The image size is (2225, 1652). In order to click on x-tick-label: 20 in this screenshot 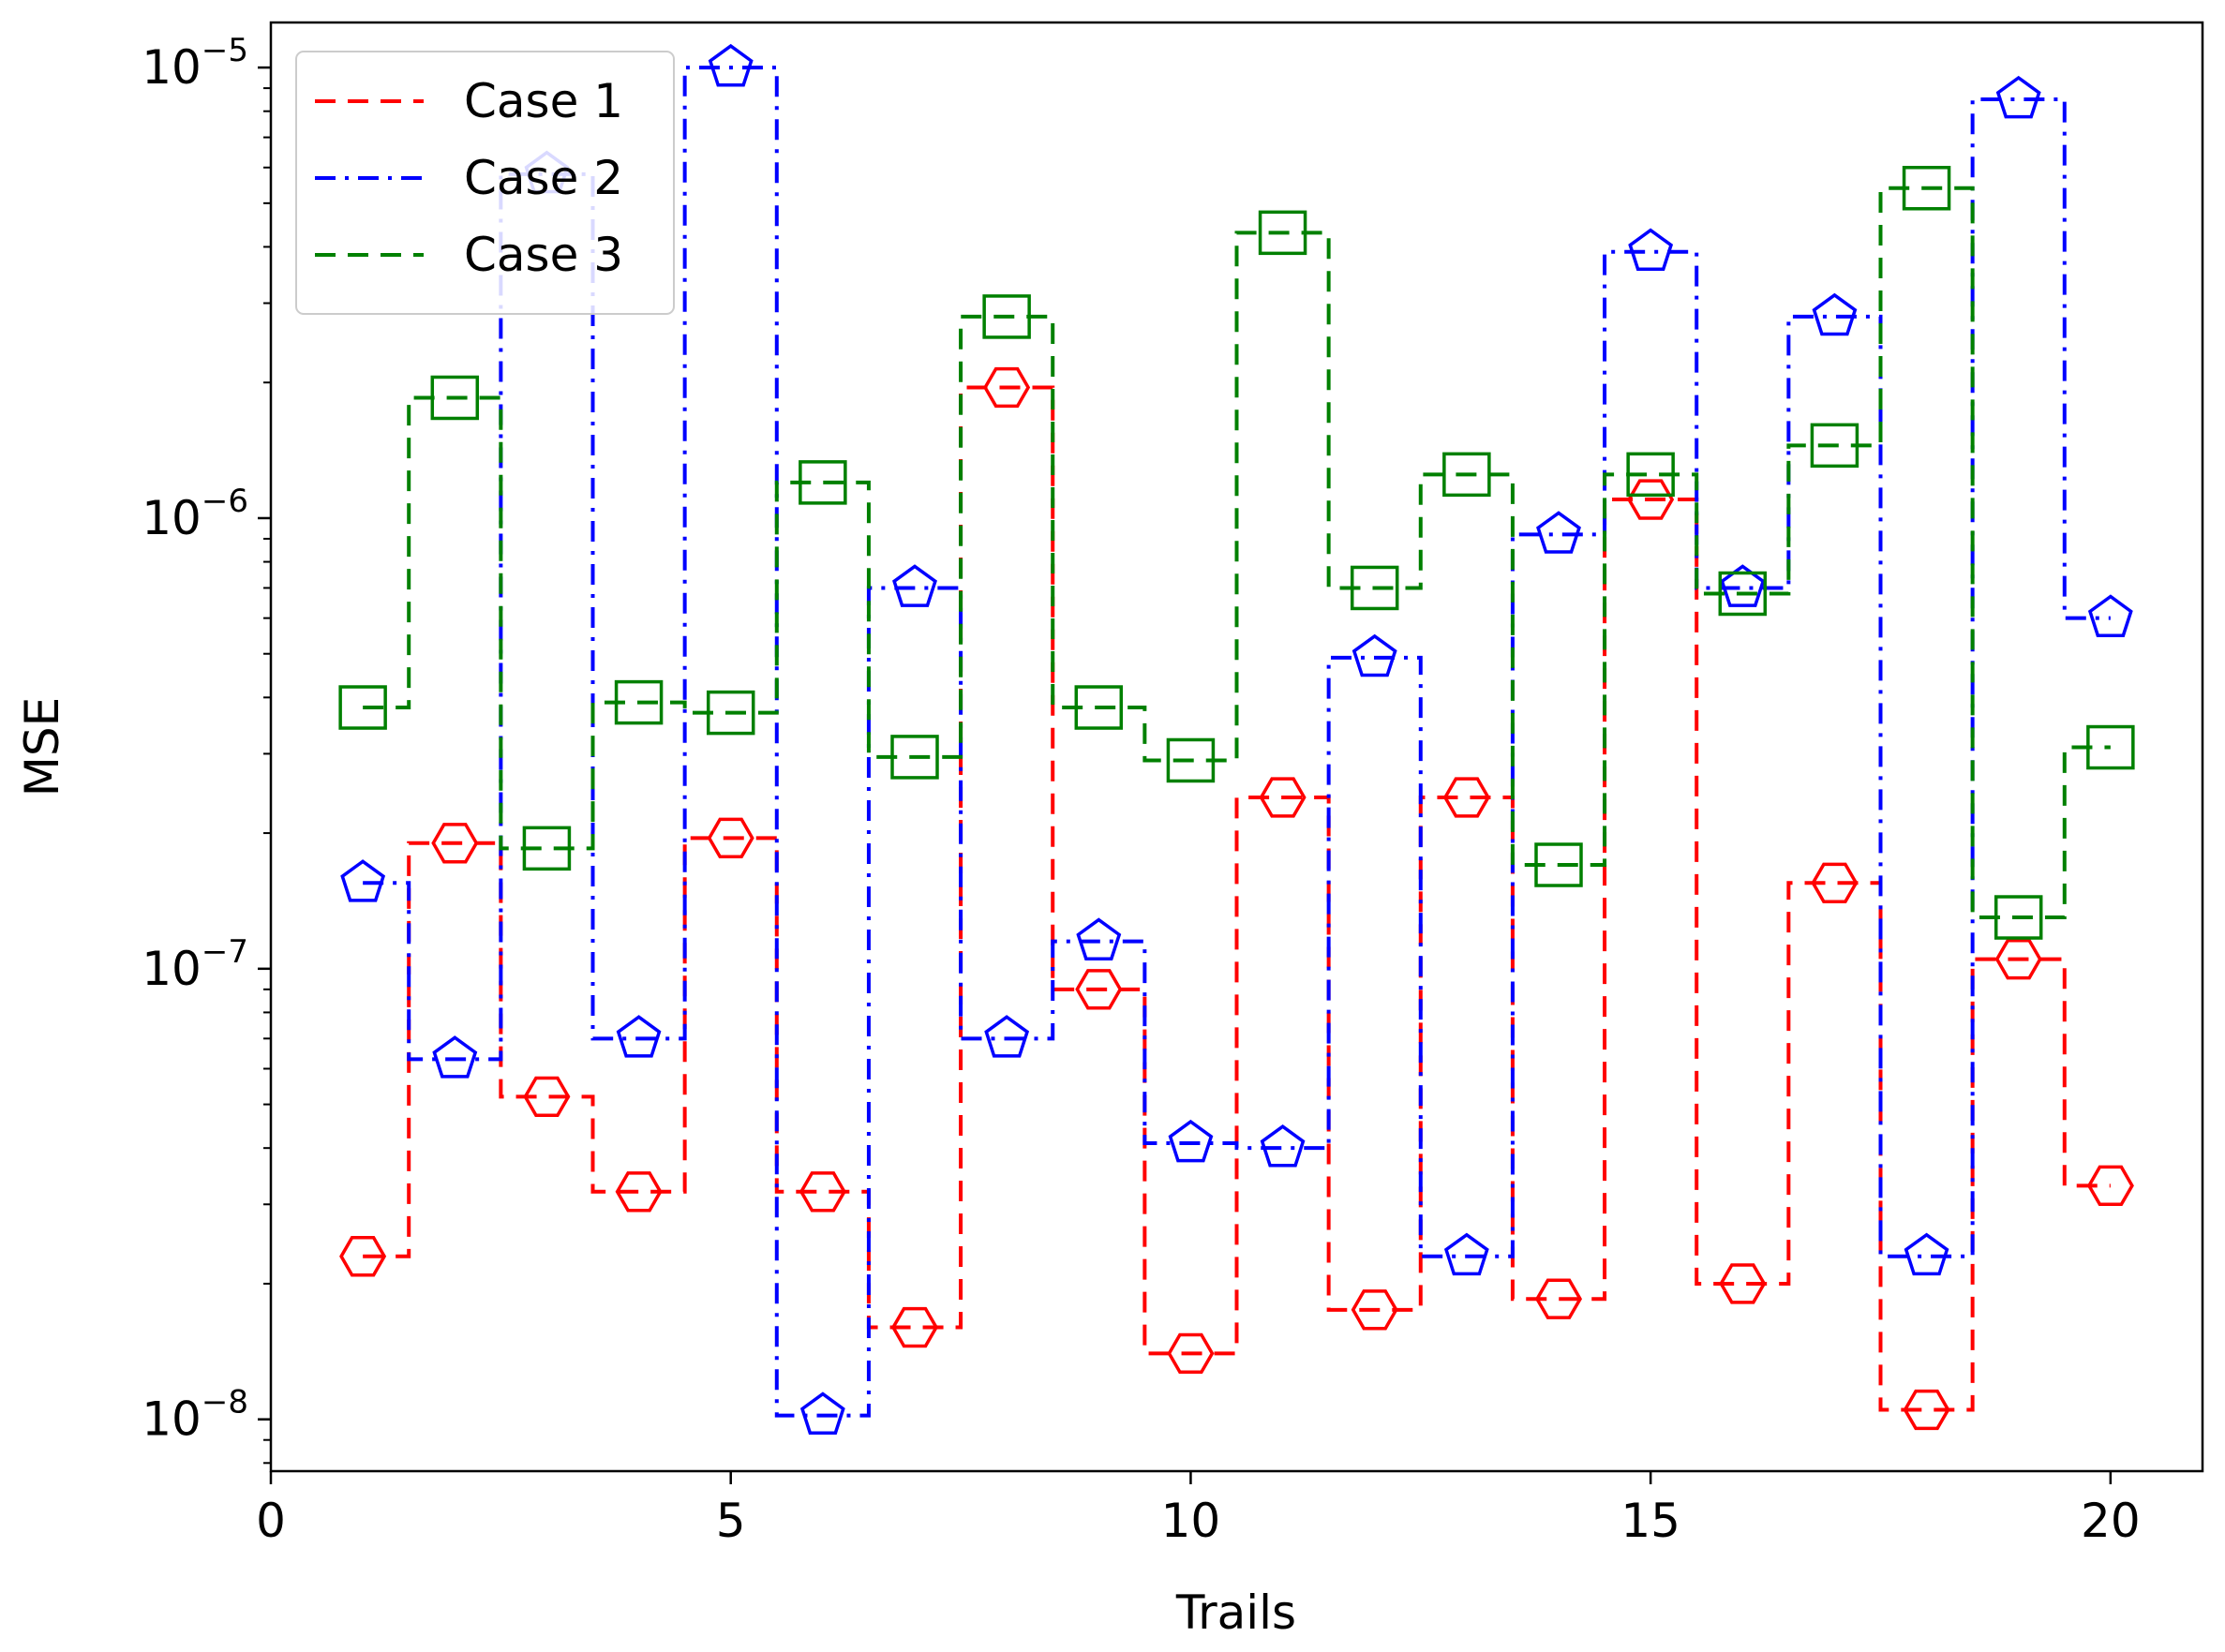, I will do `click(2111, 1521)`.